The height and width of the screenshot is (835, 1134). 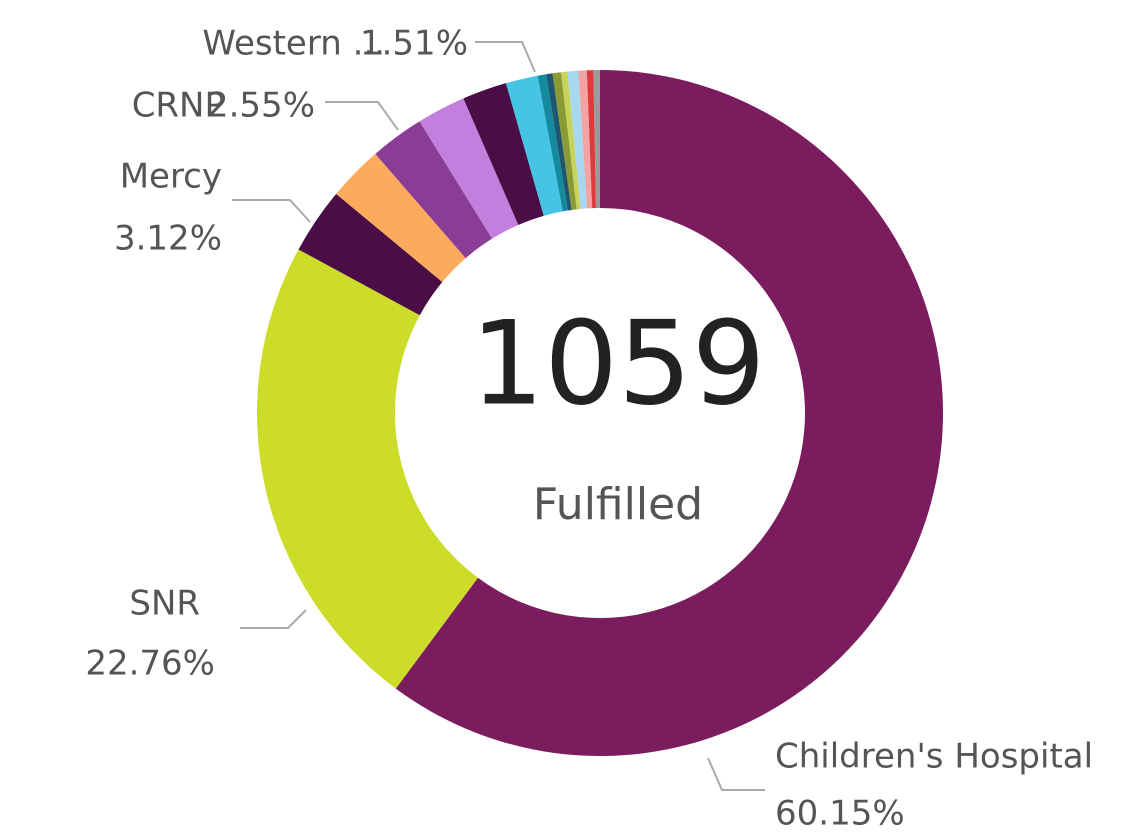 What do you see at coordinates (414, 44) in the screenshot?
I see `slice-value: 1.51%` at bounding box center [414, 44].